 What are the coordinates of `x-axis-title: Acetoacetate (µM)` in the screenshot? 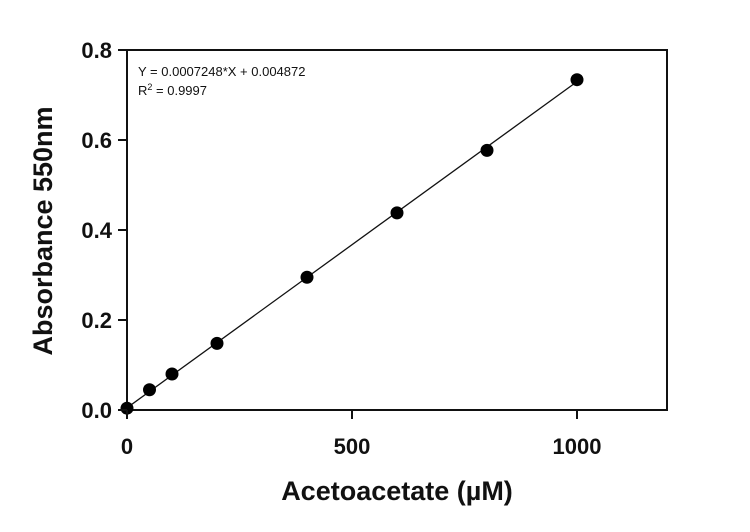 It's located at (397, 491).